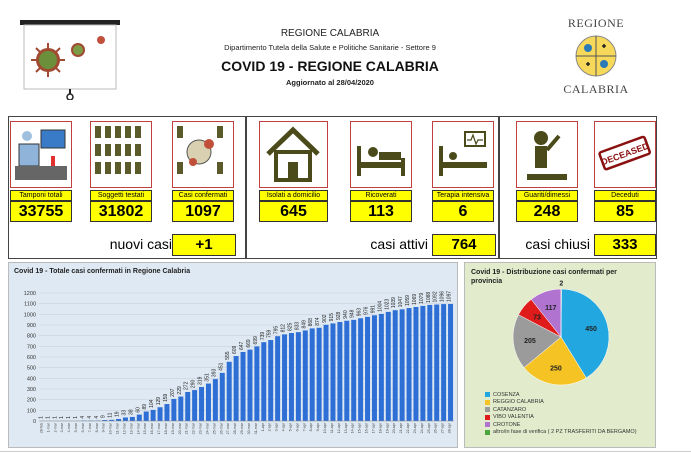 The image size is (691, 457). I want to click on bar-chart-category-label: 28-feb, so click(41, 428).